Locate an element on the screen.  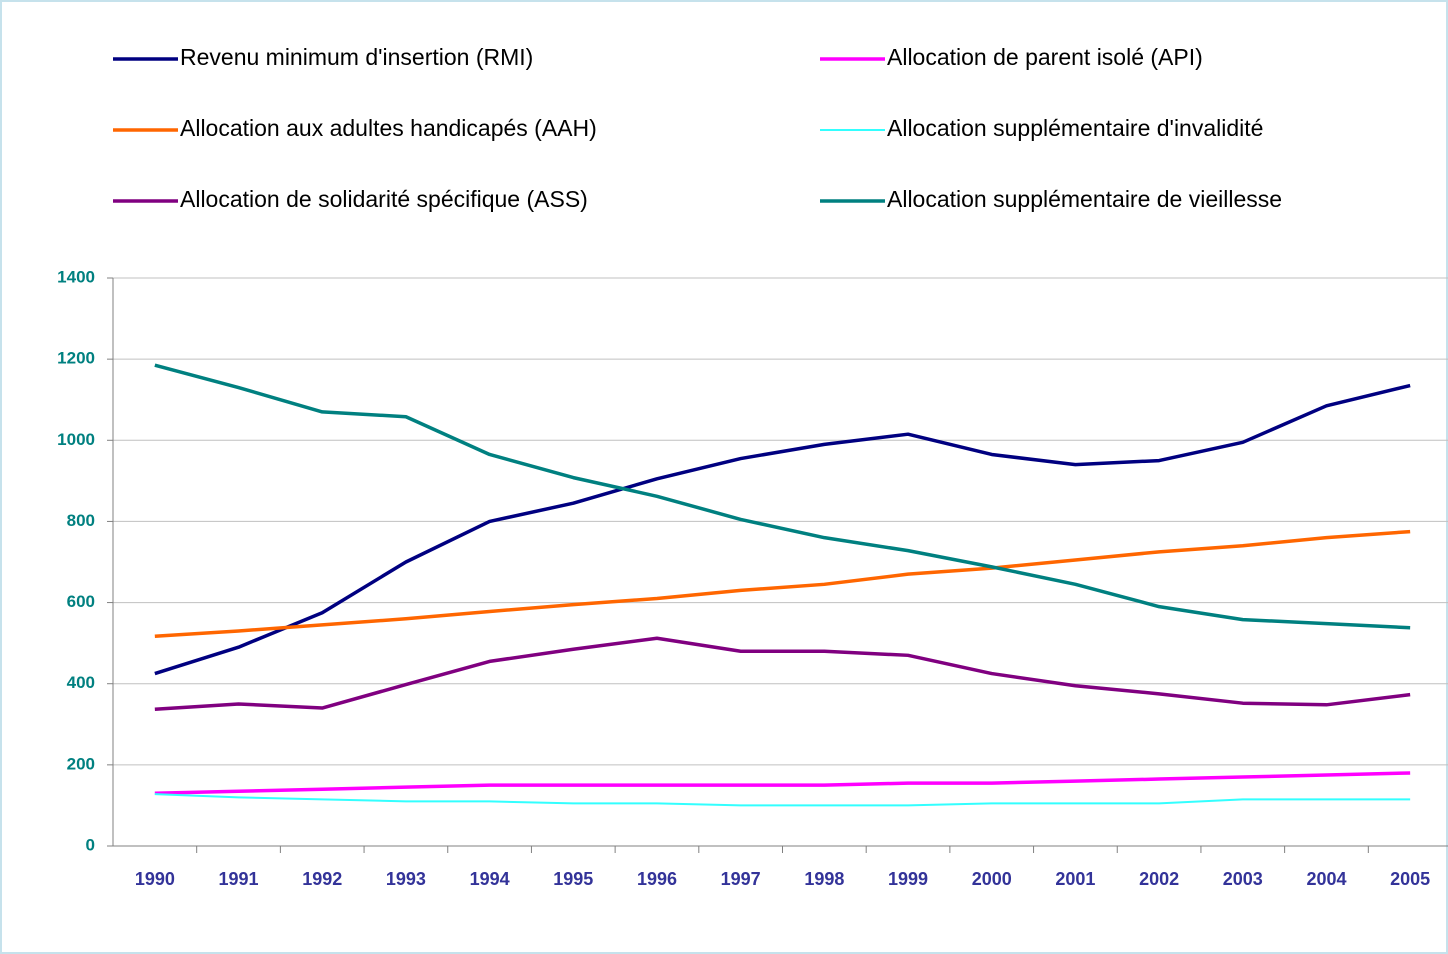
y-tick-label: 600 is located at coordinates (81, 601).